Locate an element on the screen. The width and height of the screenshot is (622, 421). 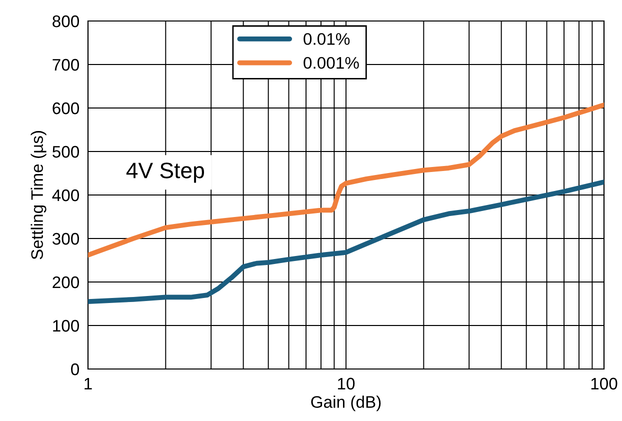
annotation: 4V Step is located at coordinates (165, 172).